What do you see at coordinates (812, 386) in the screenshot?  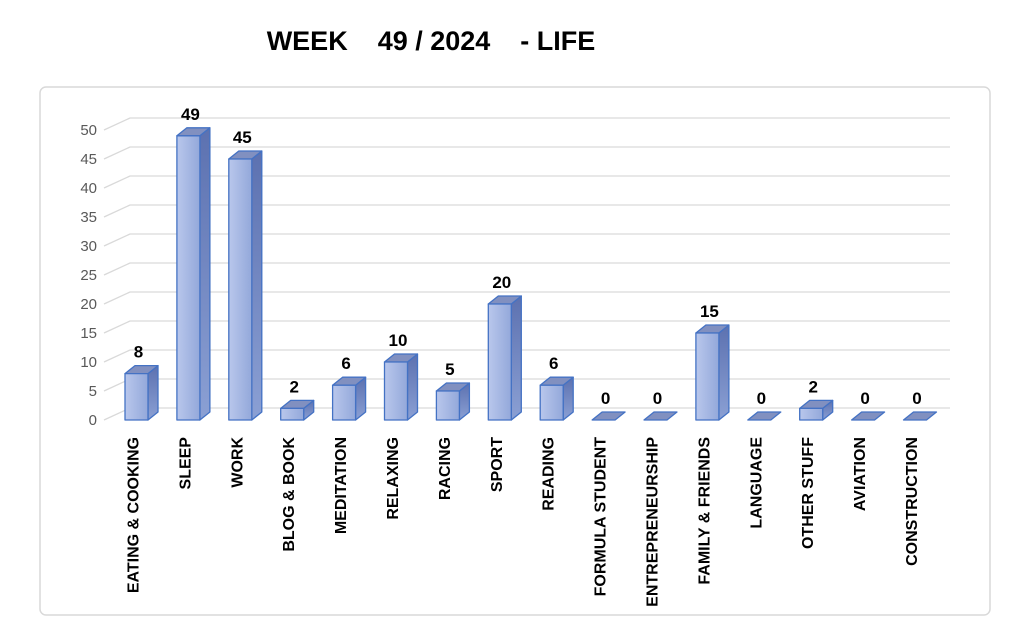 I see `data-label-other-stuff: 2` at bounding box center [812, 386].